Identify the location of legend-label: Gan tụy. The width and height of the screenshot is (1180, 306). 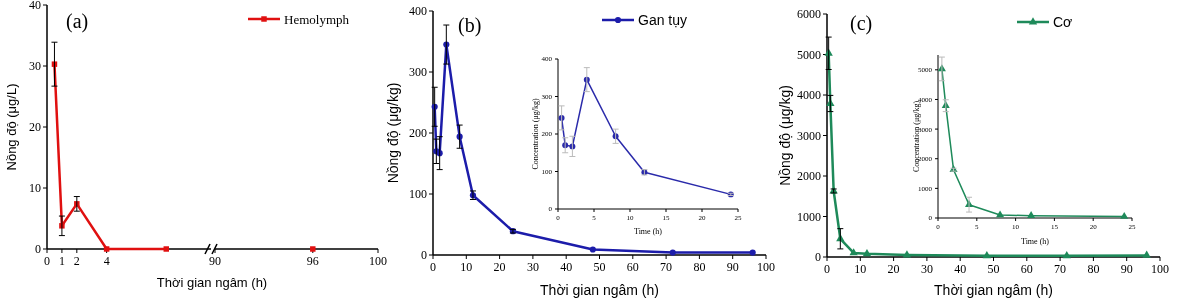
(663, 19).